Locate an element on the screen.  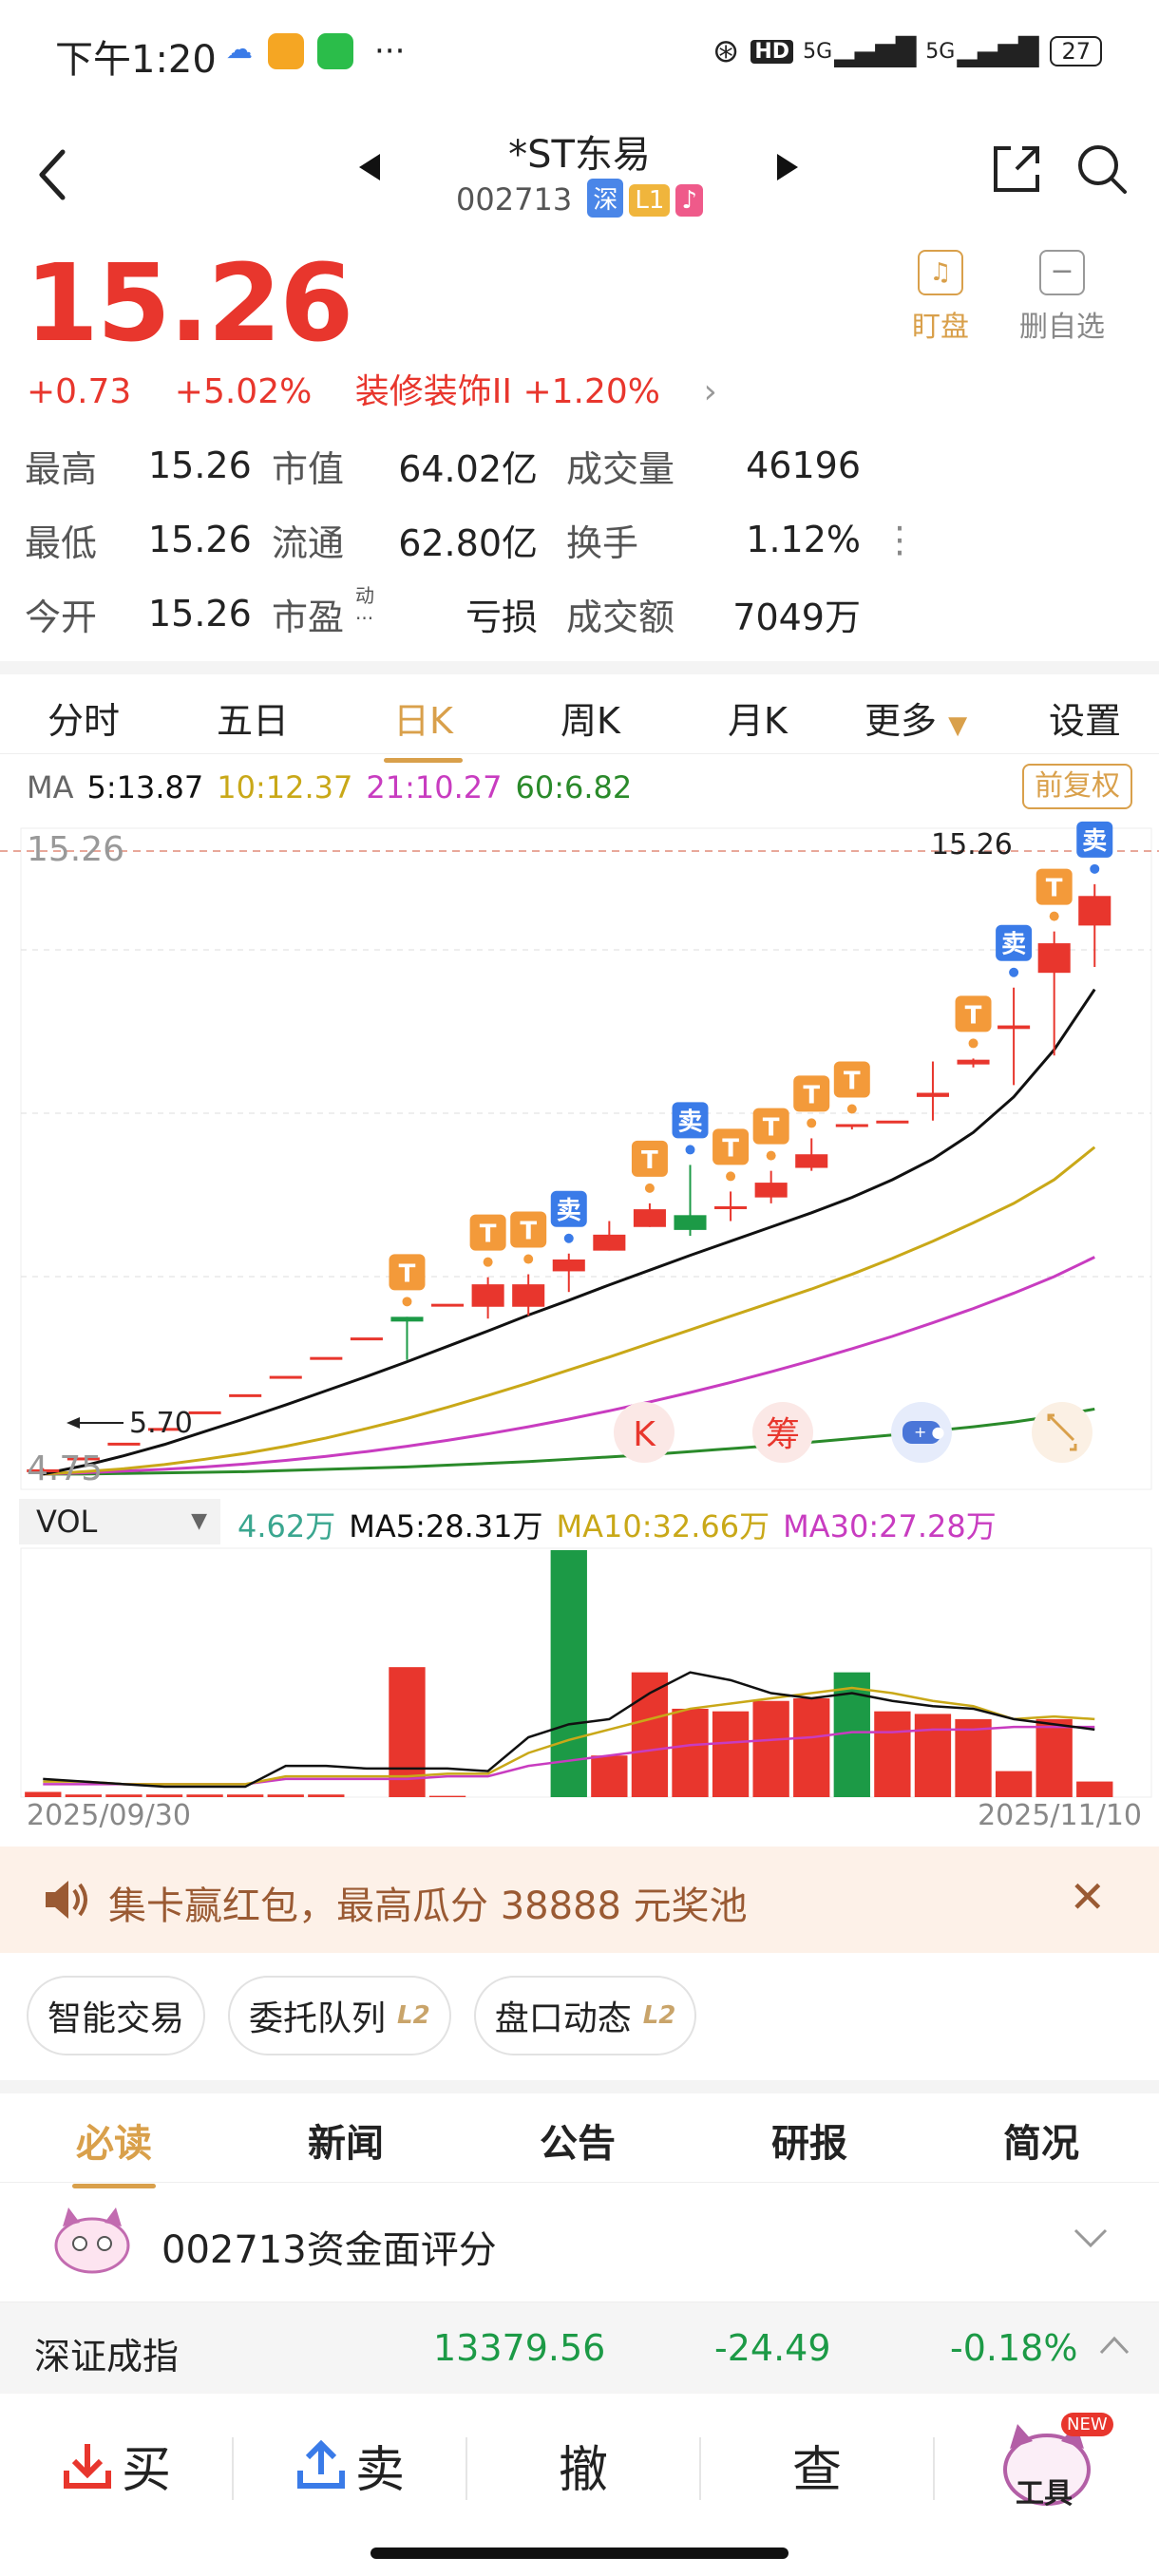
tab-monthly-k: 月K is located at coordinates (758, 721).